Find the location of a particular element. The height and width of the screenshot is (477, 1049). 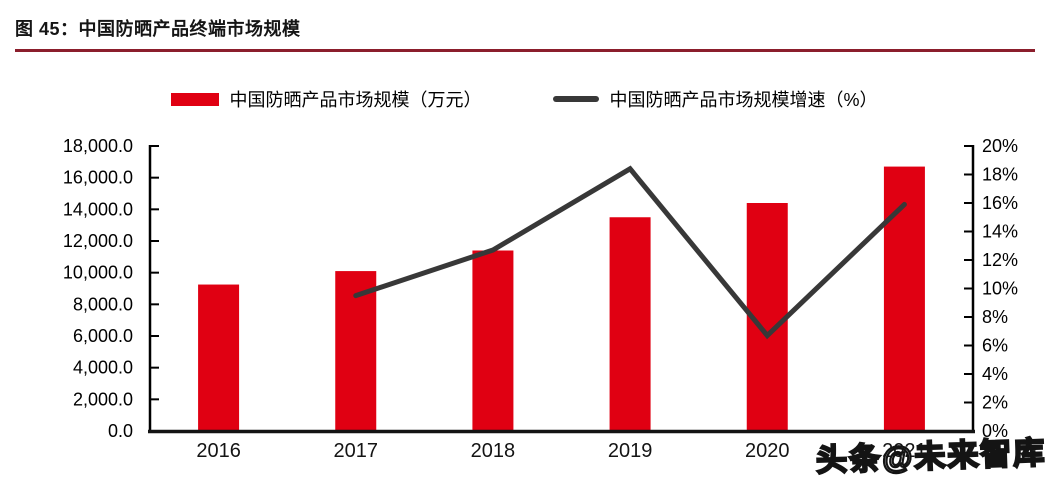

bar-2018 is located at coordinates (493, 340).